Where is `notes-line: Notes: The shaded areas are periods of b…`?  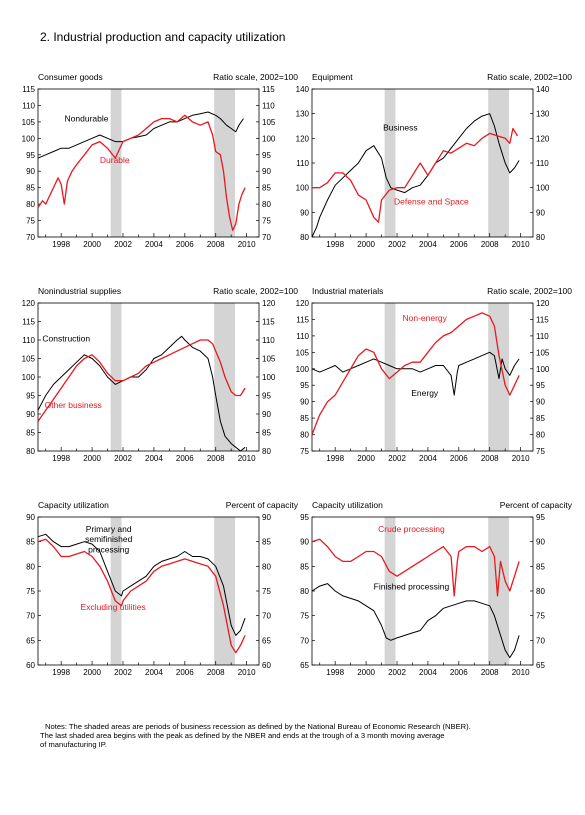 notes-line: Notes: The shaded areas are periods of b… is located at coordinates (258, 726).